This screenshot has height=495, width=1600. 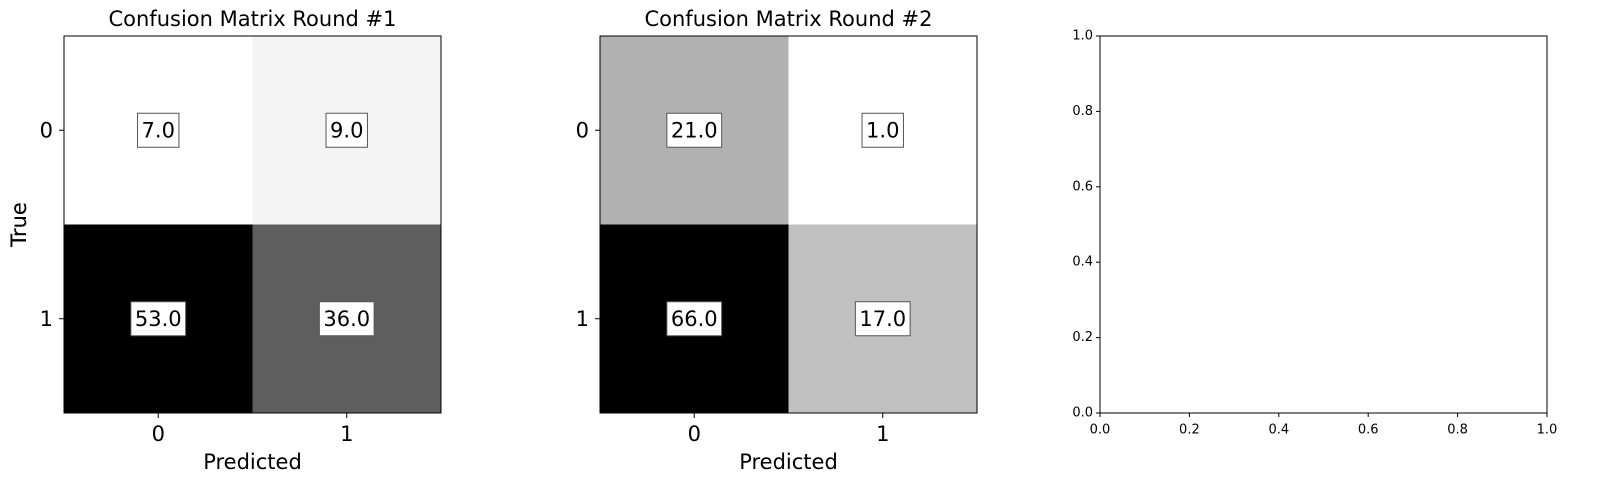 What do you see at coordinates (1547, 430) in the screenshot?
I see `x-tick-label: 1.0` at bounding box center [1547, 430].